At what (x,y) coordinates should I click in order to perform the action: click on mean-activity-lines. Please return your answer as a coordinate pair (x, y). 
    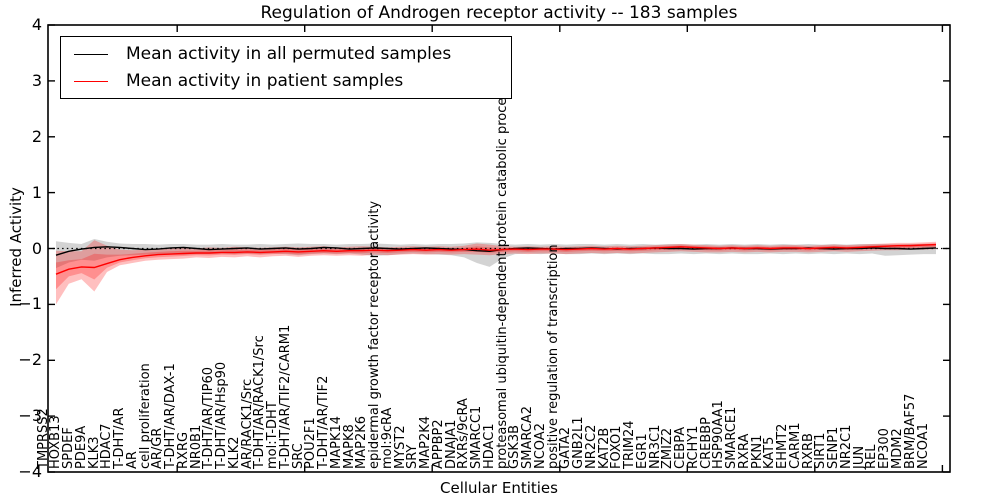
    Looking at the image, I should click on (496, 259).